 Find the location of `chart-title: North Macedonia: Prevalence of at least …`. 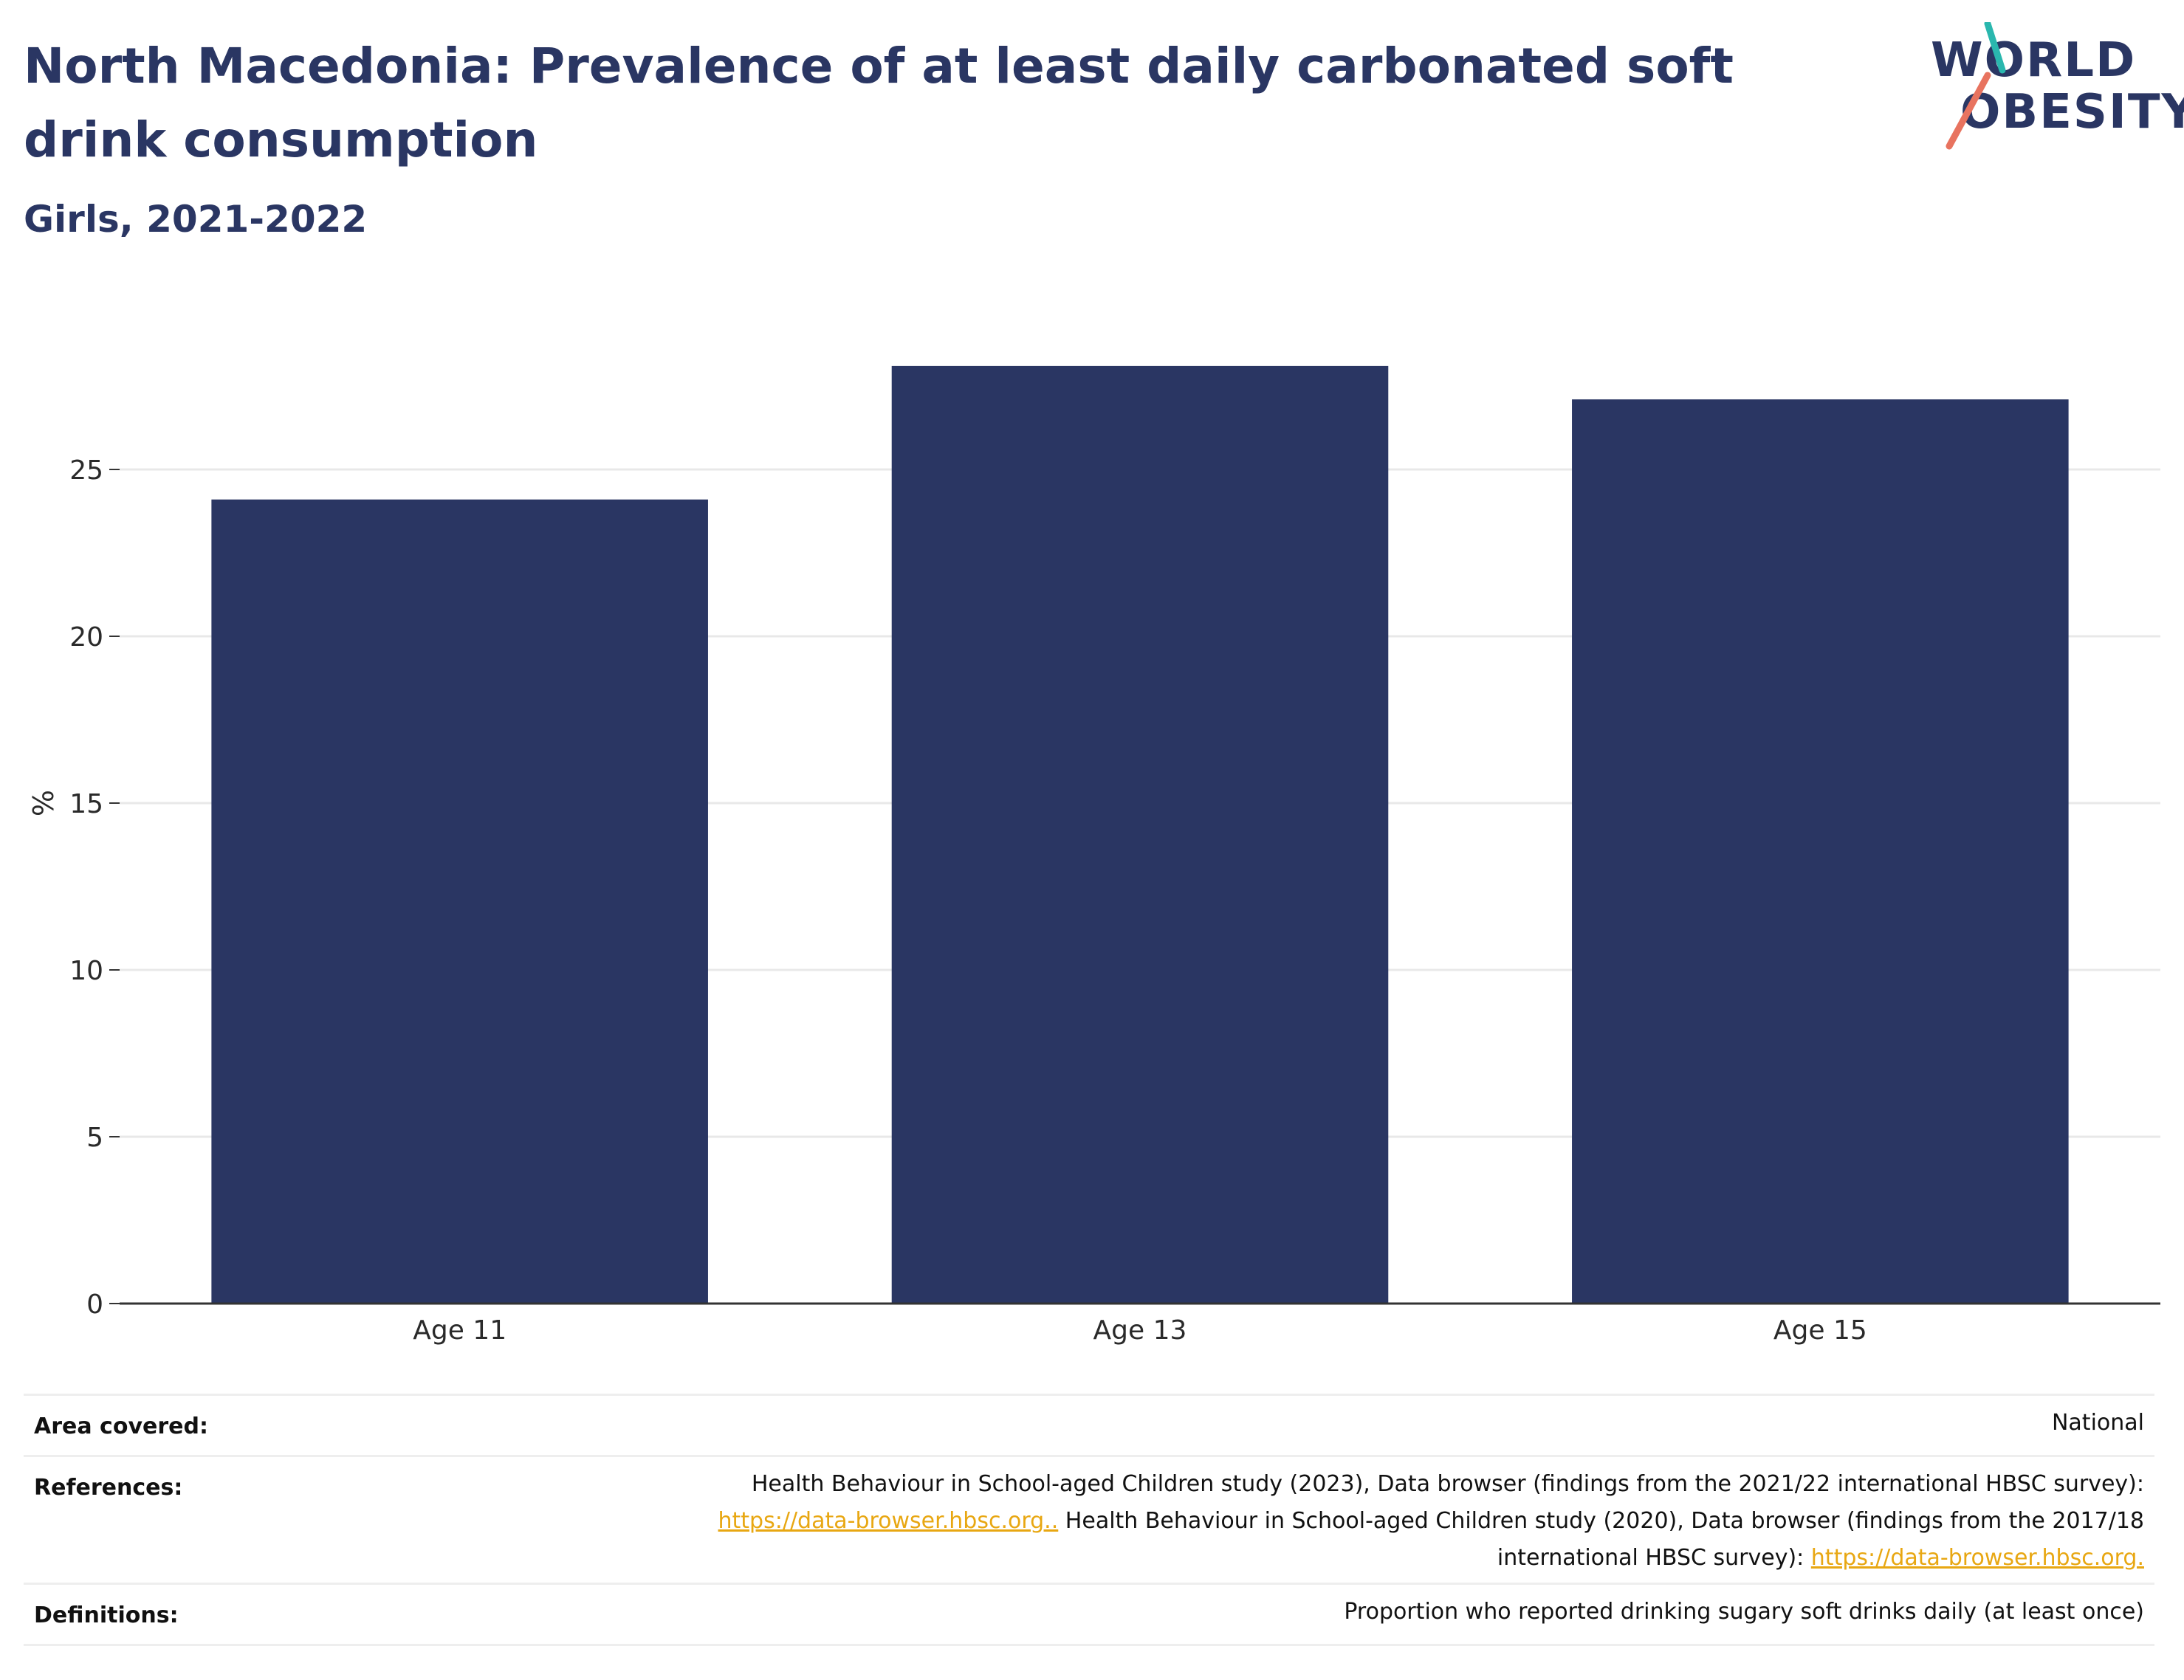

chart-title: North Macedonia: Prevalence of at least … is located at coordinates (879, 103).